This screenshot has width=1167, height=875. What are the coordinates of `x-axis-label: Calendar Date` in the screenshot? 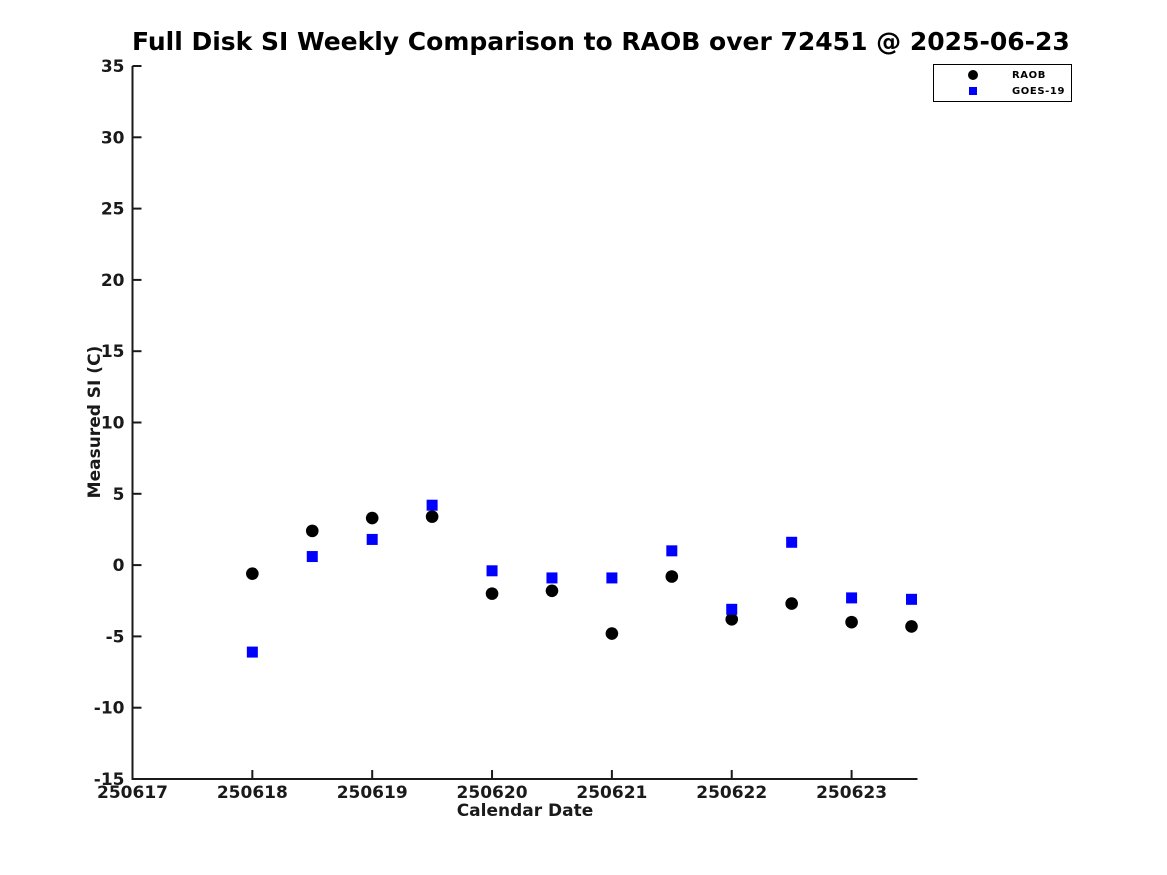 It's located at (525, 811).